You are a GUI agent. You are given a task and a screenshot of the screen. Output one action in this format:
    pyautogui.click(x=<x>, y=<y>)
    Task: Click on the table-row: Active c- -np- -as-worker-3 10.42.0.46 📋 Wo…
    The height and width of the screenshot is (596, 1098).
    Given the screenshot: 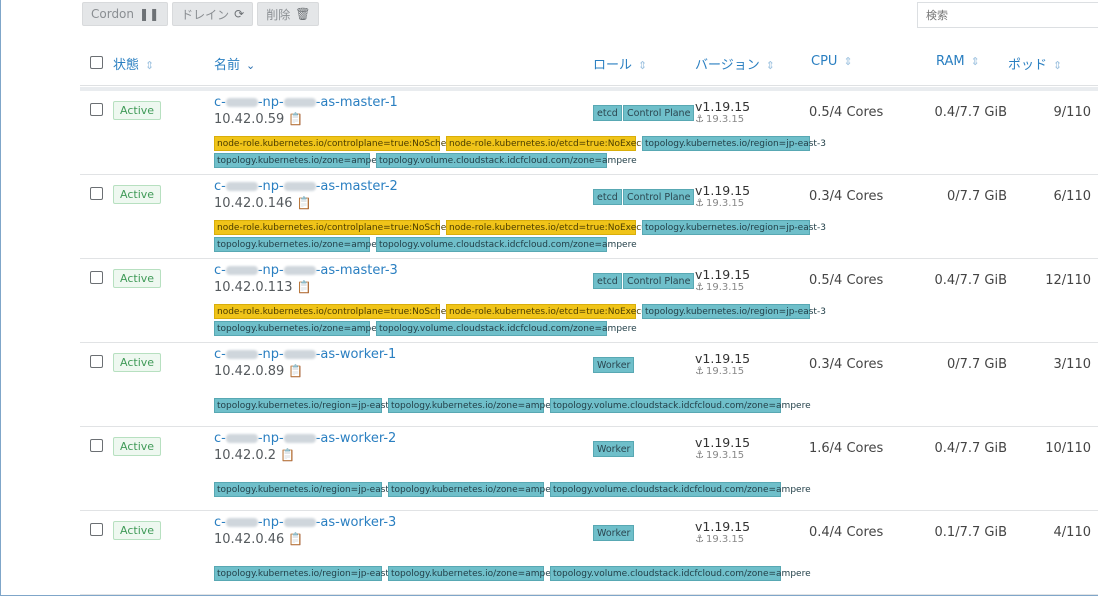 What is the action you would take?
    pyautogui.click(x=589, y=553)
    